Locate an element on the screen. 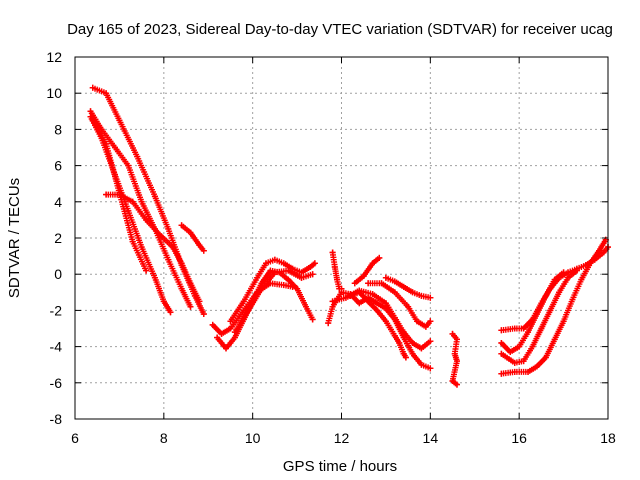 Image resolution: width=640 pixels, height=480 pixels. series-sat-b is located at coordinates (140, 209).